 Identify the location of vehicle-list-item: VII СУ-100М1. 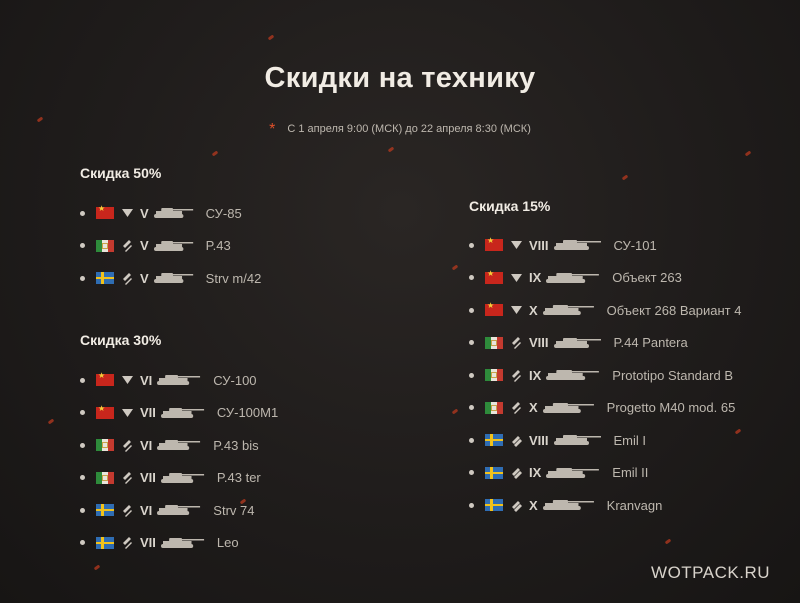
(179, 413).